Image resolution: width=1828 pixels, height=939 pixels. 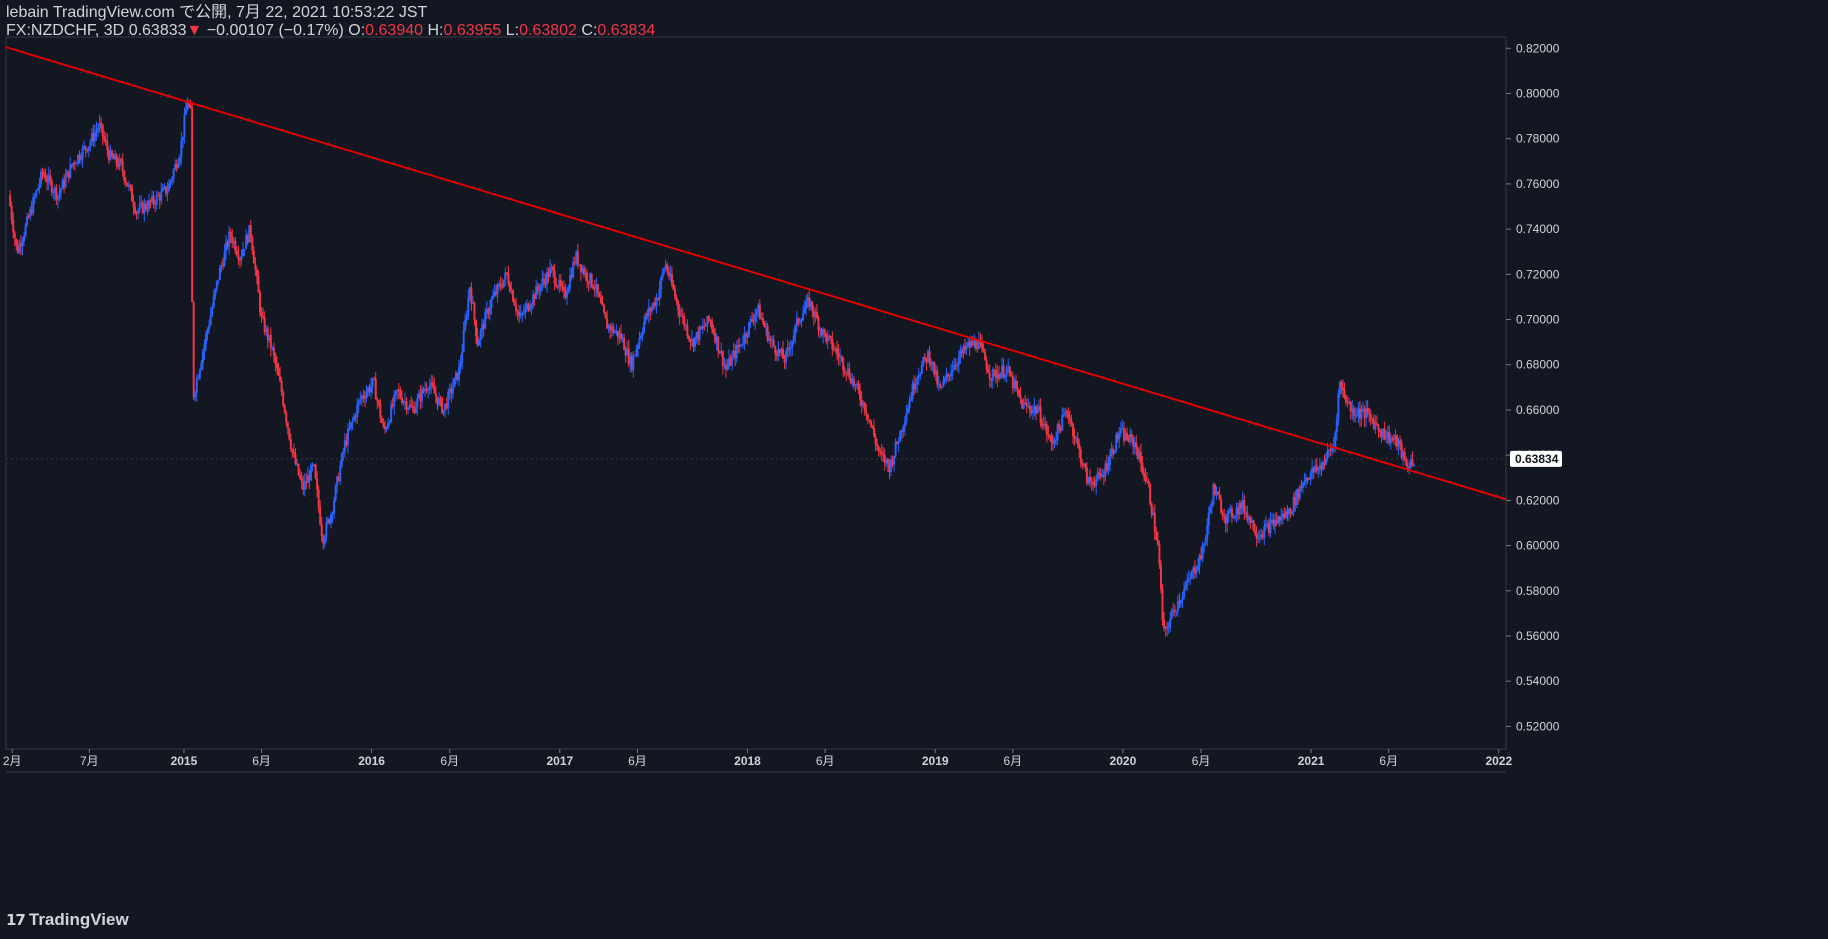 I want to click on tradingview-logo: 𝟭𝟳 TradingView, so click(x=67, y=920).